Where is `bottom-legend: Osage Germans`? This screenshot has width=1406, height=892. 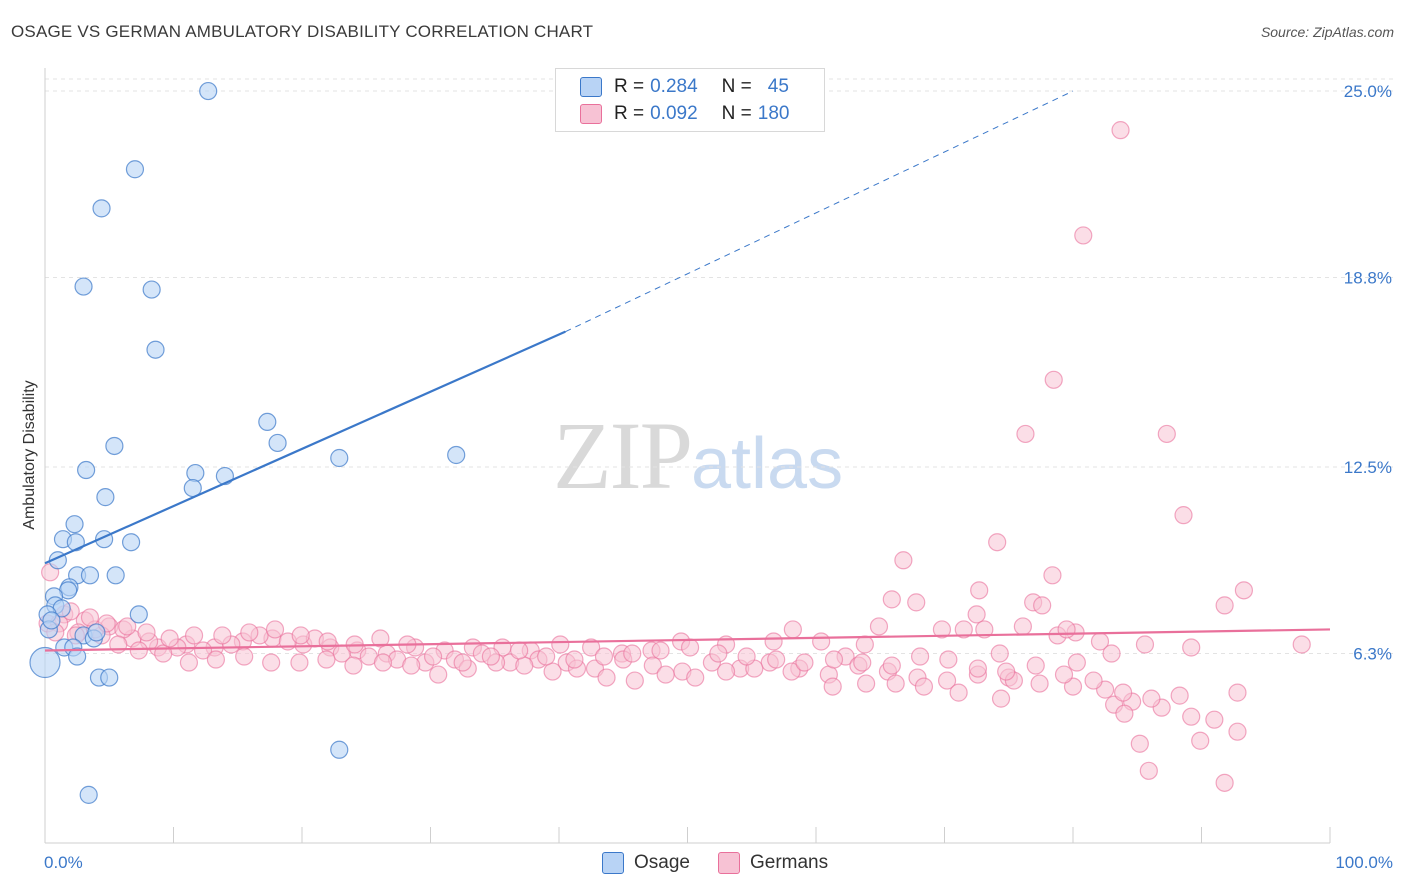 bottom-legend: Osage Germans is located at coordinates (729, 863).